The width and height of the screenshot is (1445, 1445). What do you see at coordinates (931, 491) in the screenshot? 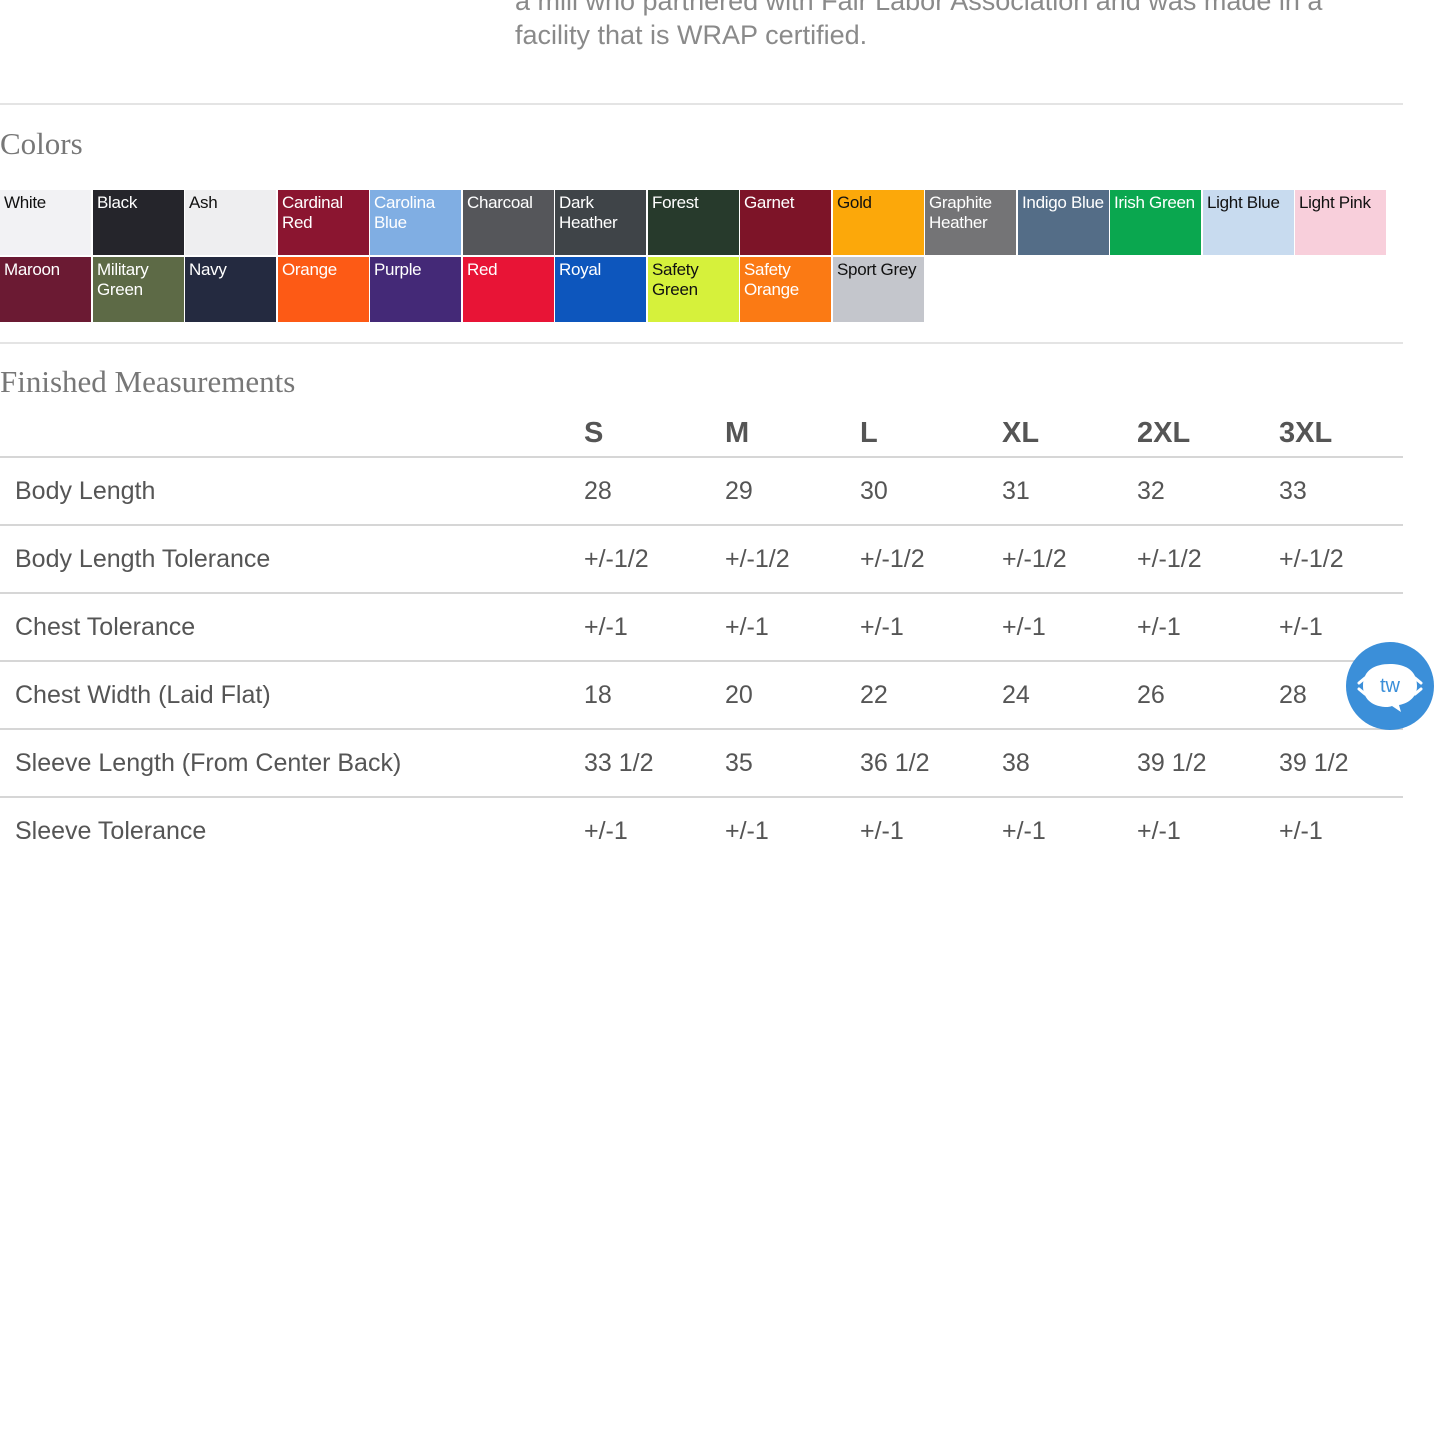
I see `measurement-value: 30` at bounding box center [931, 491].